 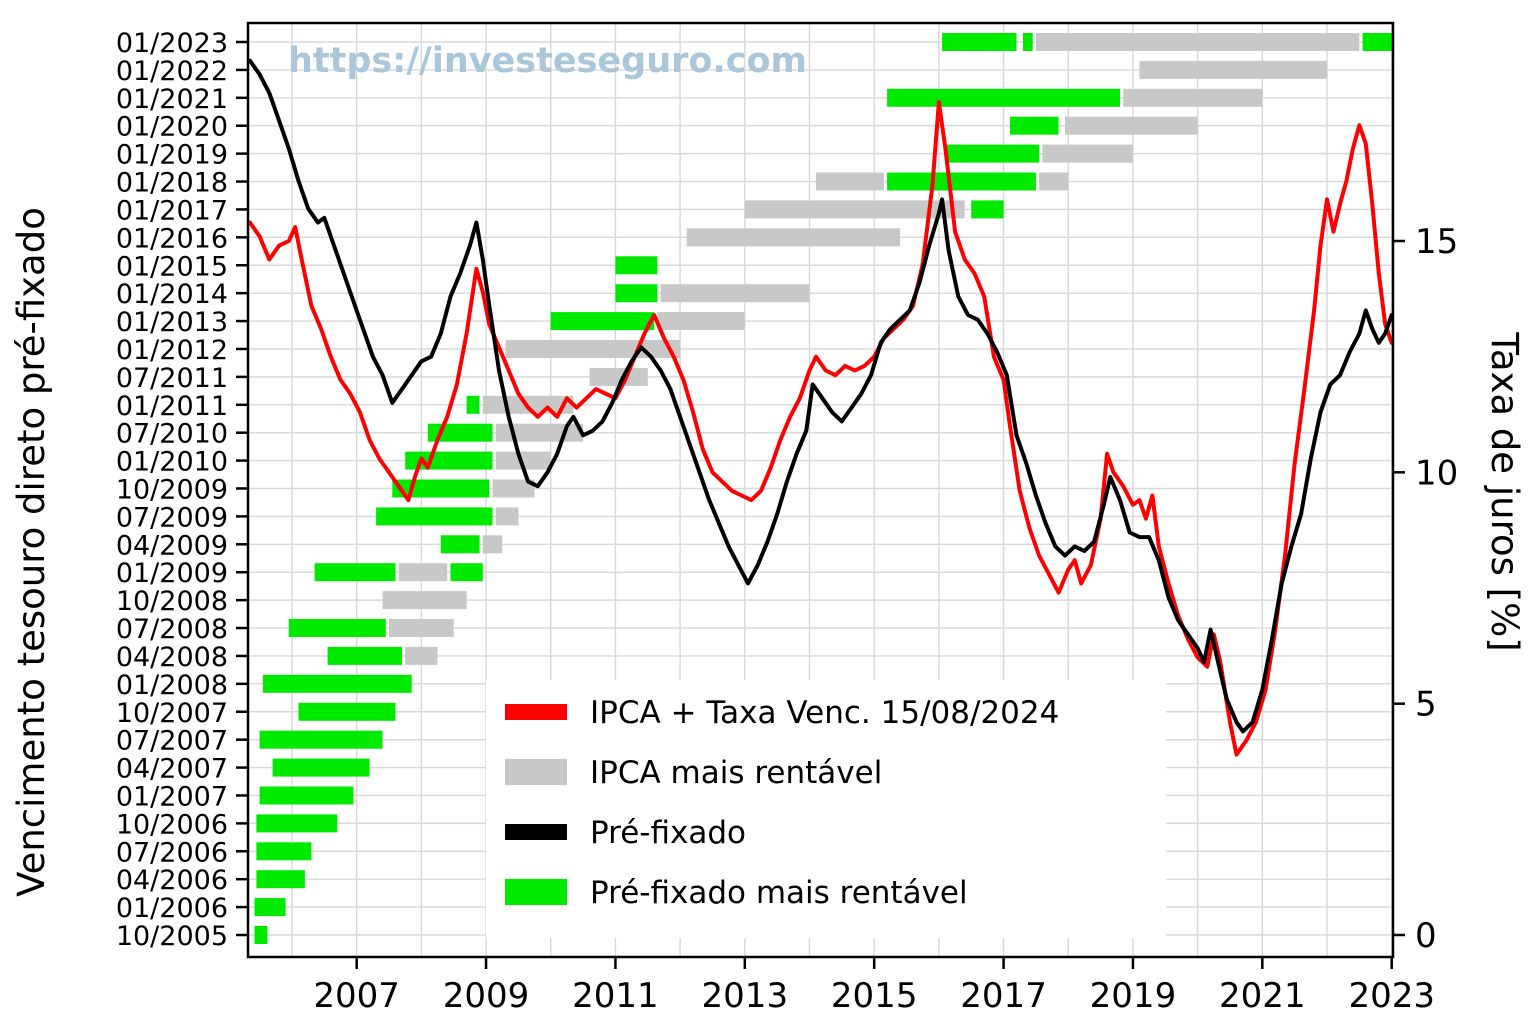 I want to click on bar-segment-07/2011, so click(x=618, y=376).